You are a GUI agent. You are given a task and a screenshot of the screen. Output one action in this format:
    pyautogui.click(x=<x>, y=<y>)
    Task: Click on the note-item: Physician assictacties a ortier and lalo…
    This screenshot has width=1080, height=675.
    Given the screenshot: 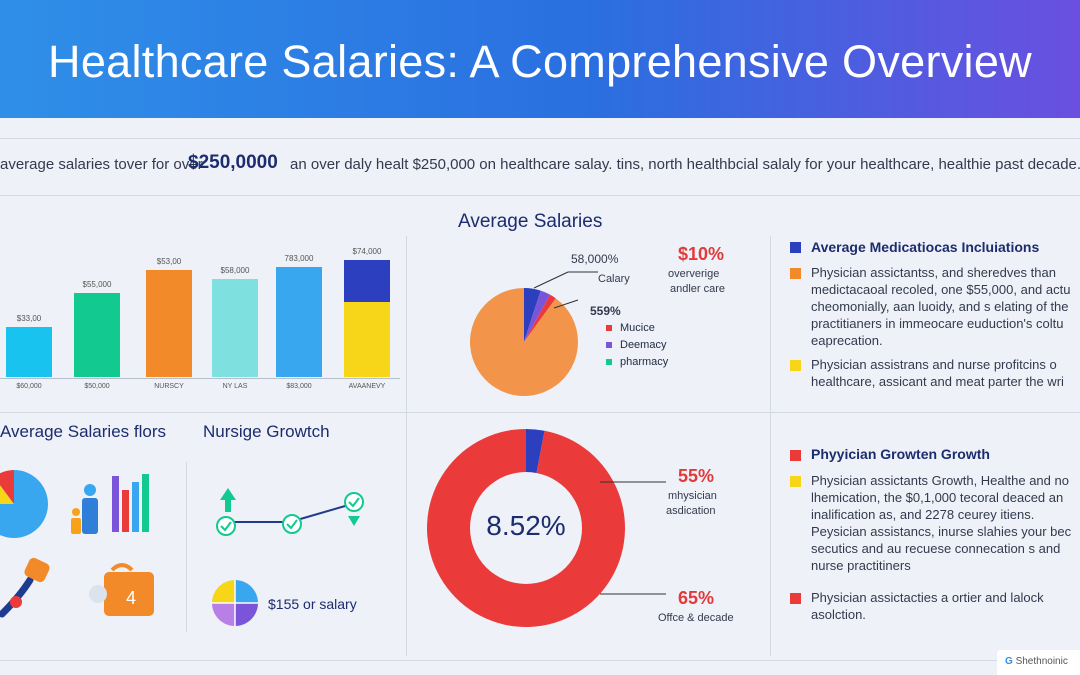 What is the action you would take?
    pyautogui.click(x=927, y=606)
    